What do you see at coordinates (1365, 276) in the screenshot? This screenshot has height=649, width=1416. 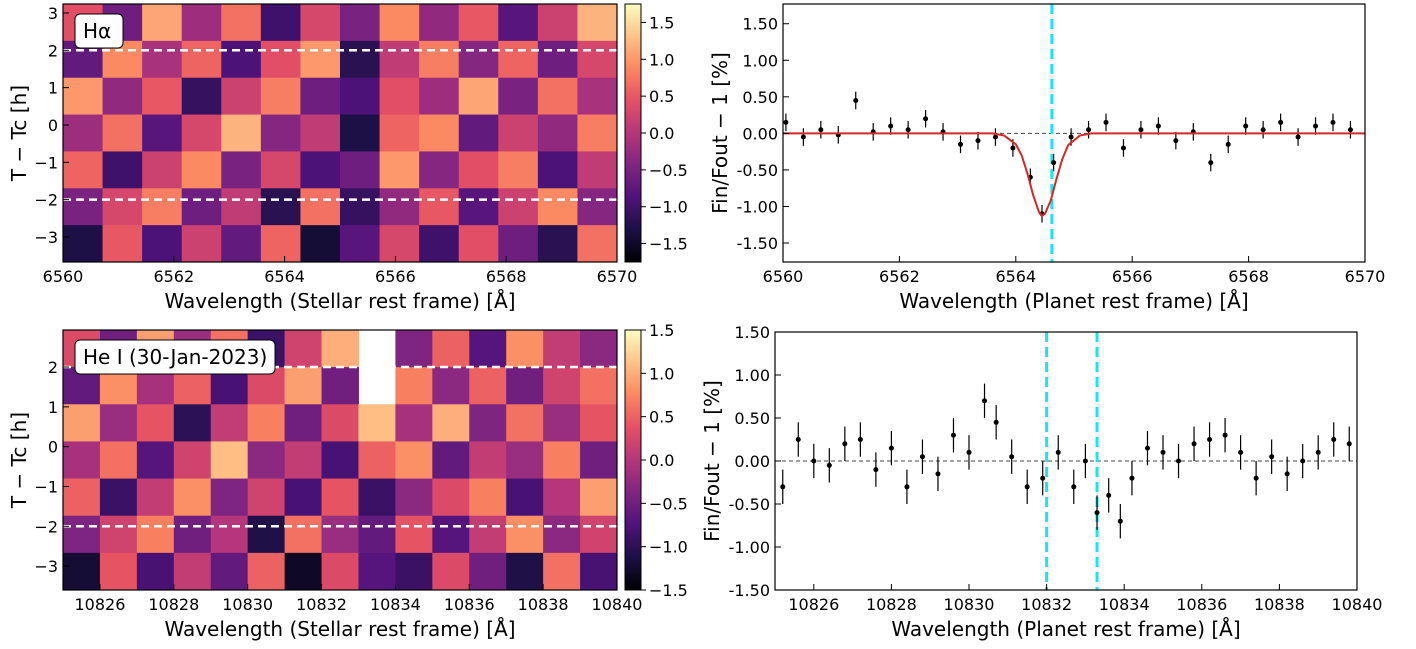 I see `x-tick-label: 6570` at bounding box center [1365, 276].